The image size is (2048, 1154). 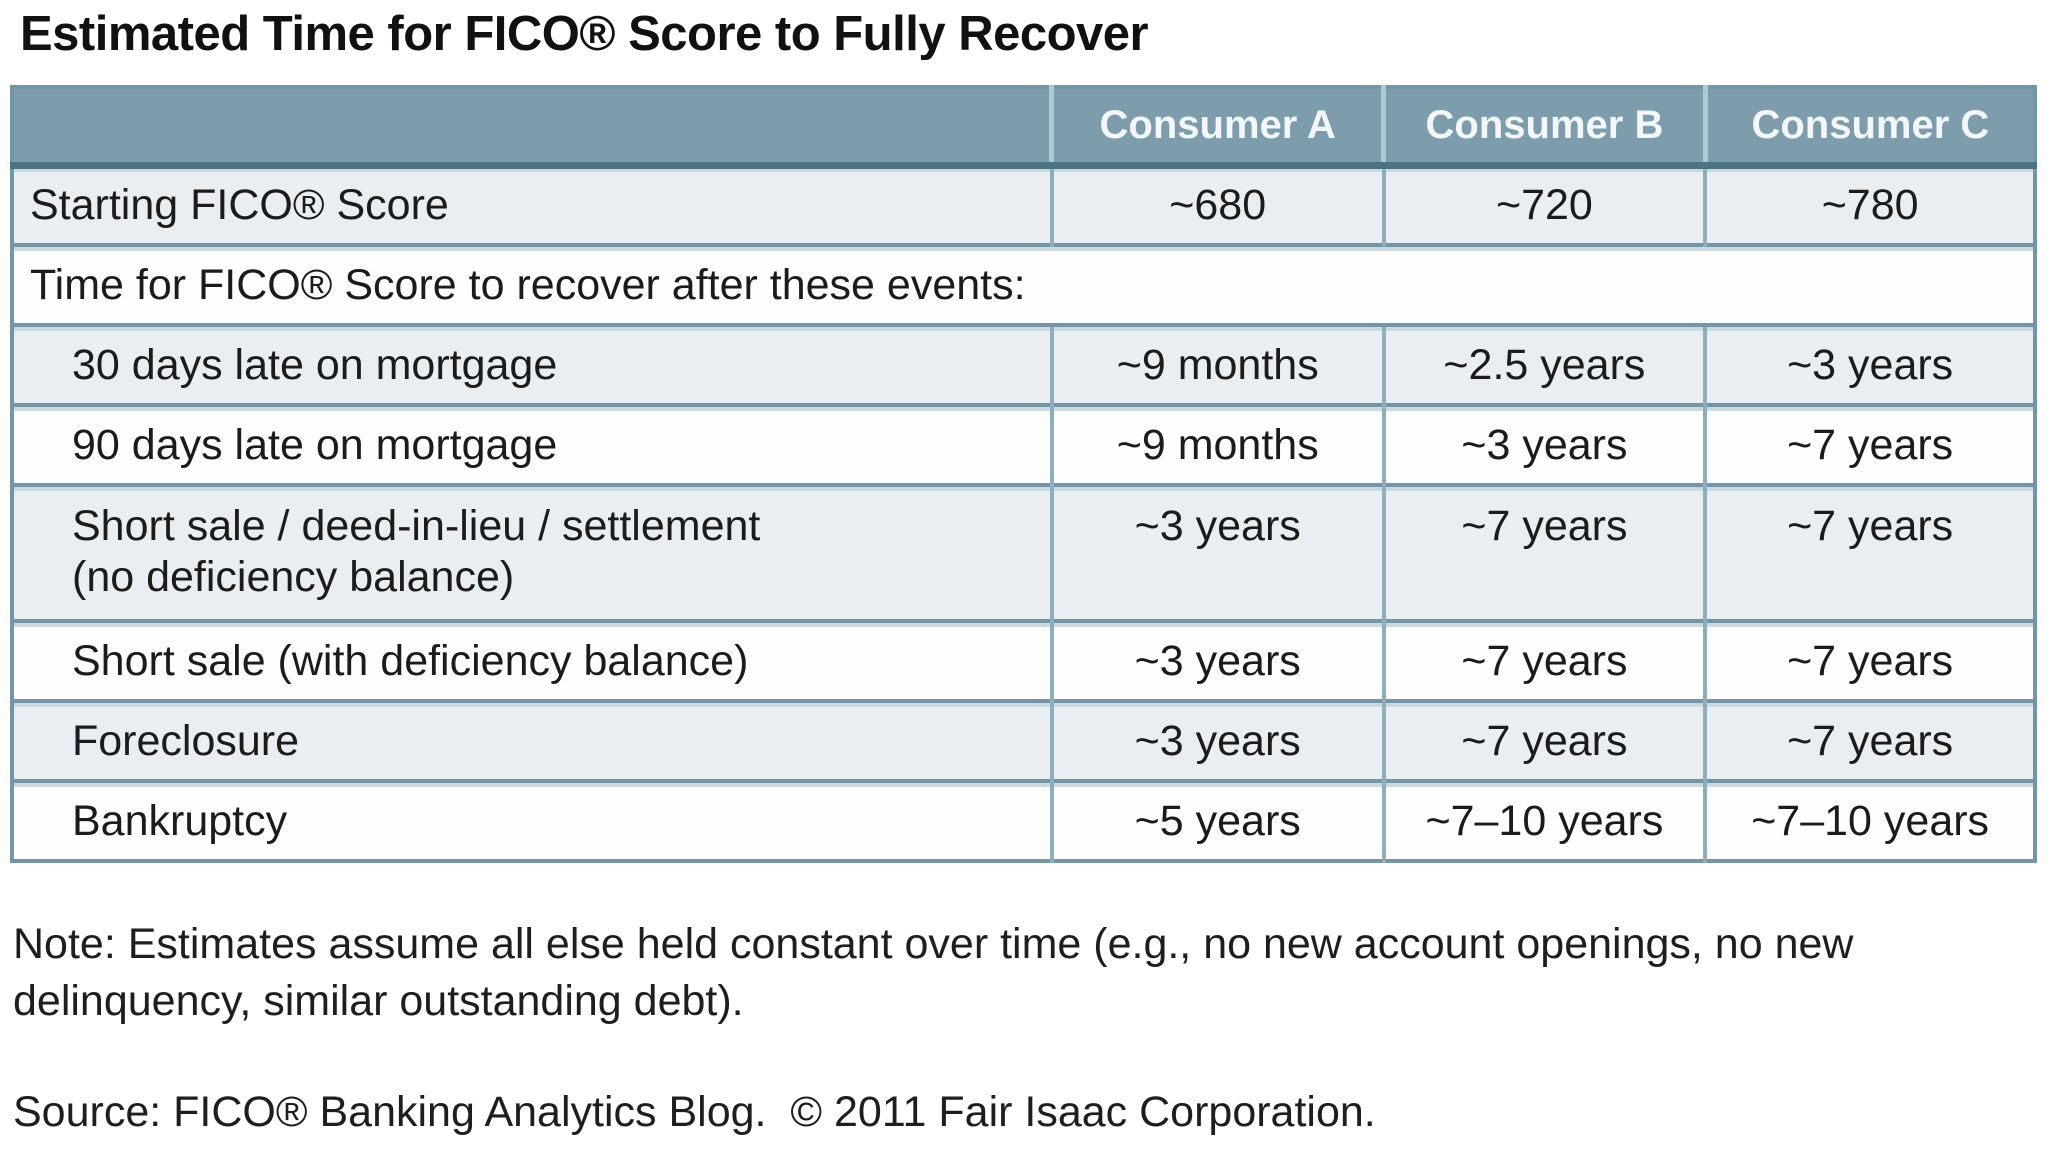 I want to click on cell-starting-consumer-c: ~780, so click(x=1869, y=205).